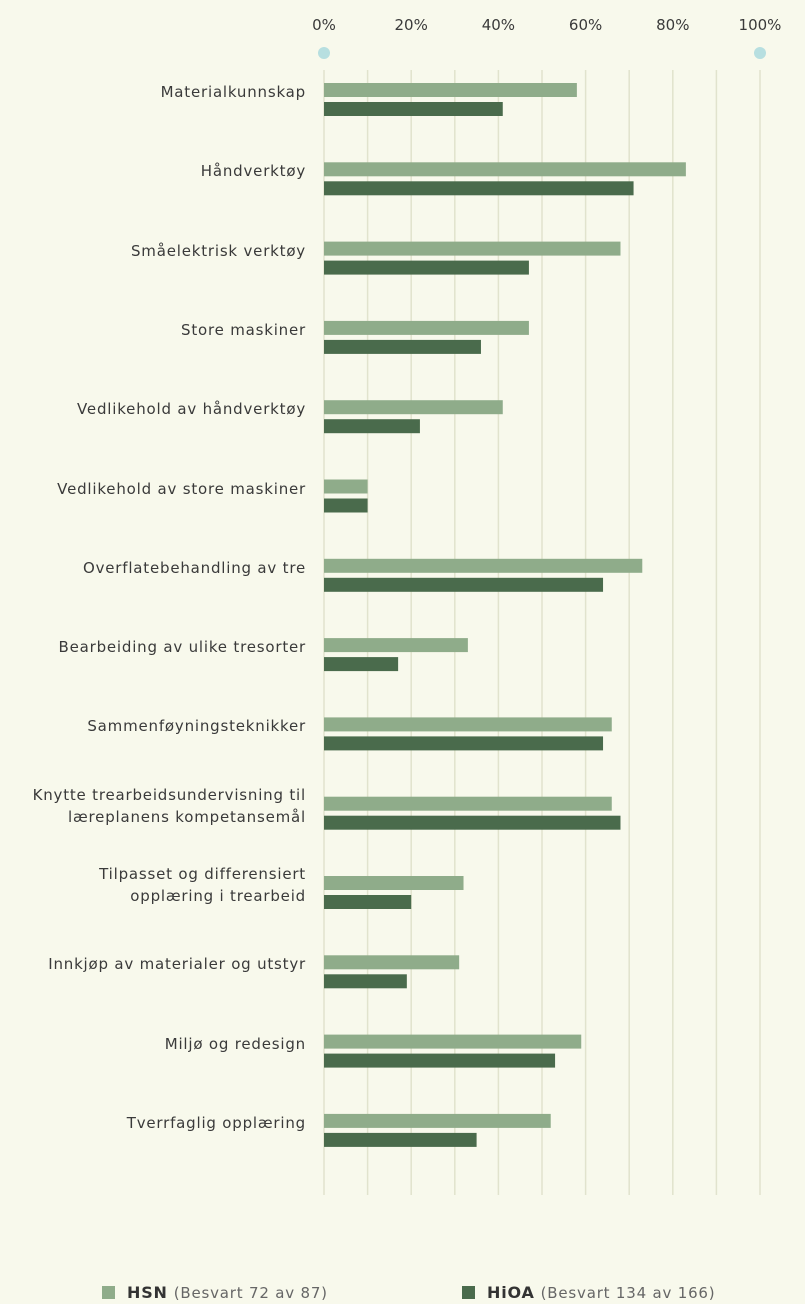  What do you see at coordinates (233, 92) in the screenshot?
I see `category-label: Materialkunnskap` at bounding box center [233, 92].